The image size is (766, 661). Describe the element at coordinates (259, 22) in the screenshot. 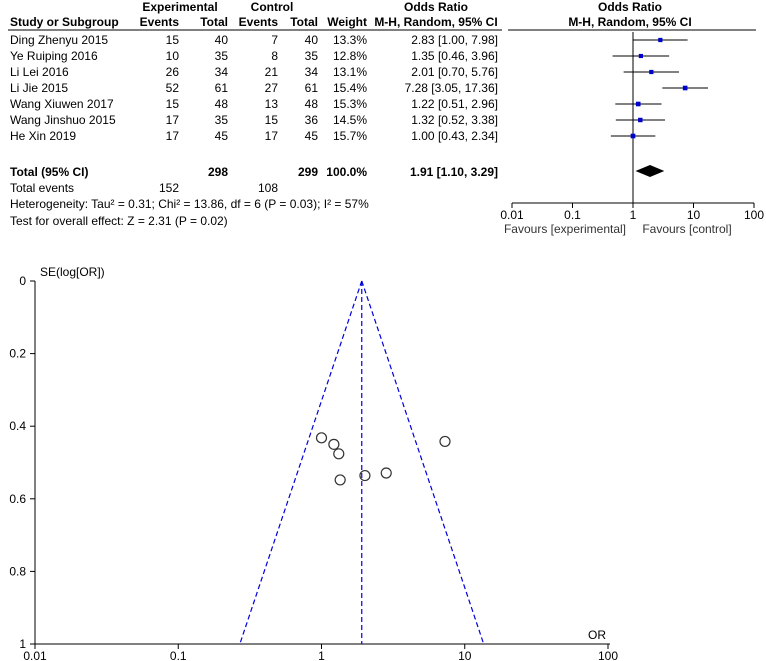

I see `header-ctrl-events: Events` at that location.